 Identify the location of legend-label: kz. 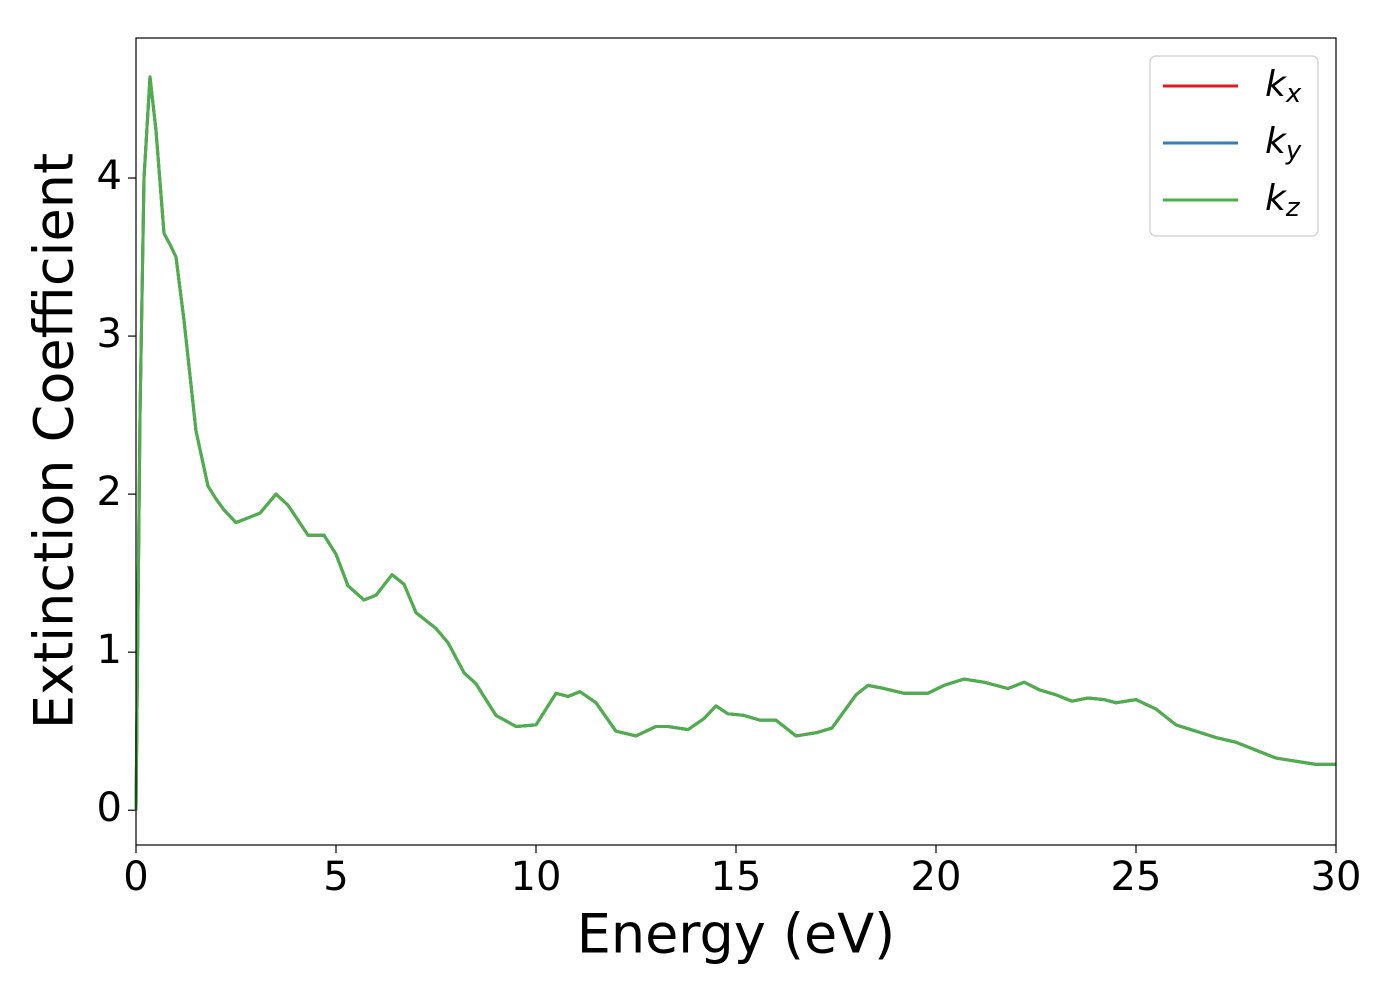
(1283, 200).